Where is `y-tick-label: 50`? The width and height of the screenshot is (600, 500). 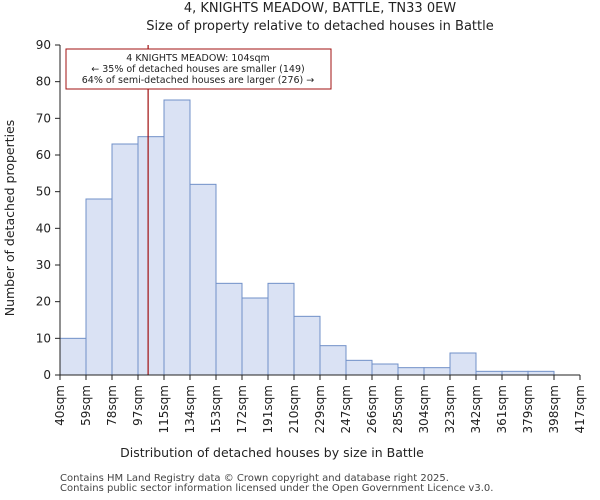 y-tick-label: 50 is located at coordinates (43, 192).